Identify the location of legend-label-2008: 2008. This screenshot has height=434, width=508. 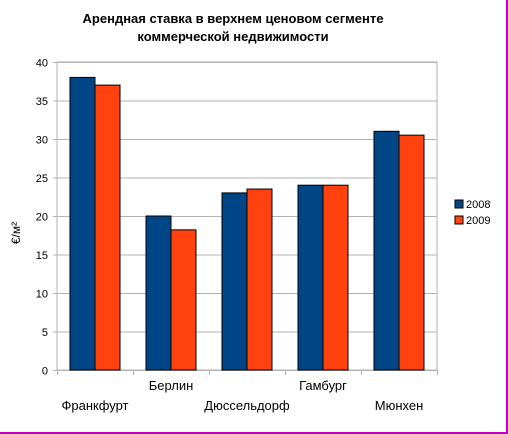
(478, 205).